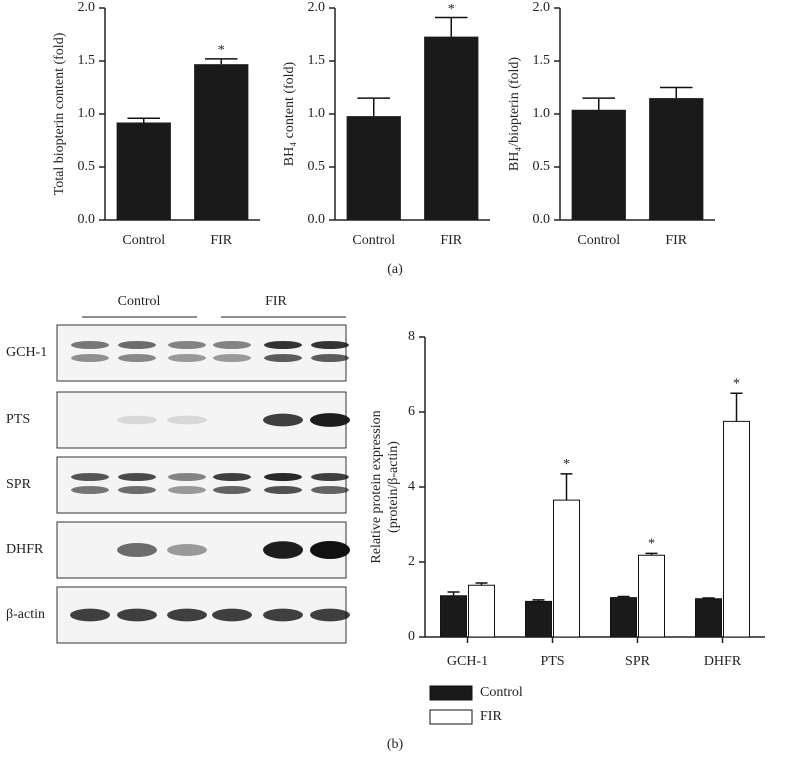  What do you see at coordinates (501, 692) in the screenshot?
I see `legend-label: Control` at bounding box center [501, 692].